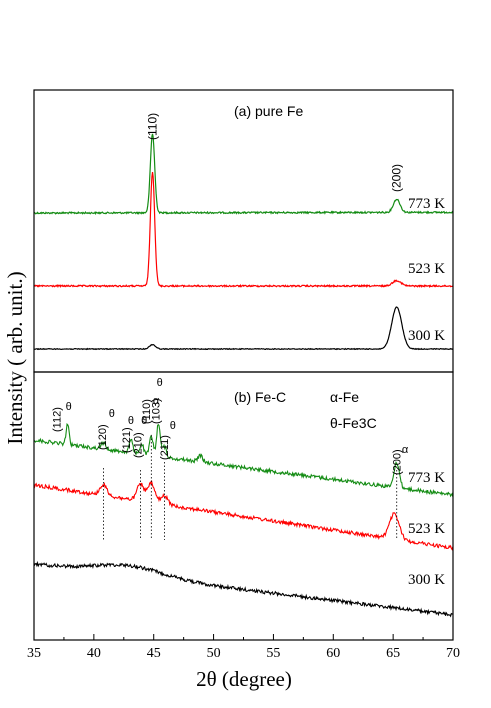 This screenshot has height=708, width=491. What do you see at coordinates (333, 653) in the screenshot?
I see `x-tick-label: 60` at bounding box center [333, 653].